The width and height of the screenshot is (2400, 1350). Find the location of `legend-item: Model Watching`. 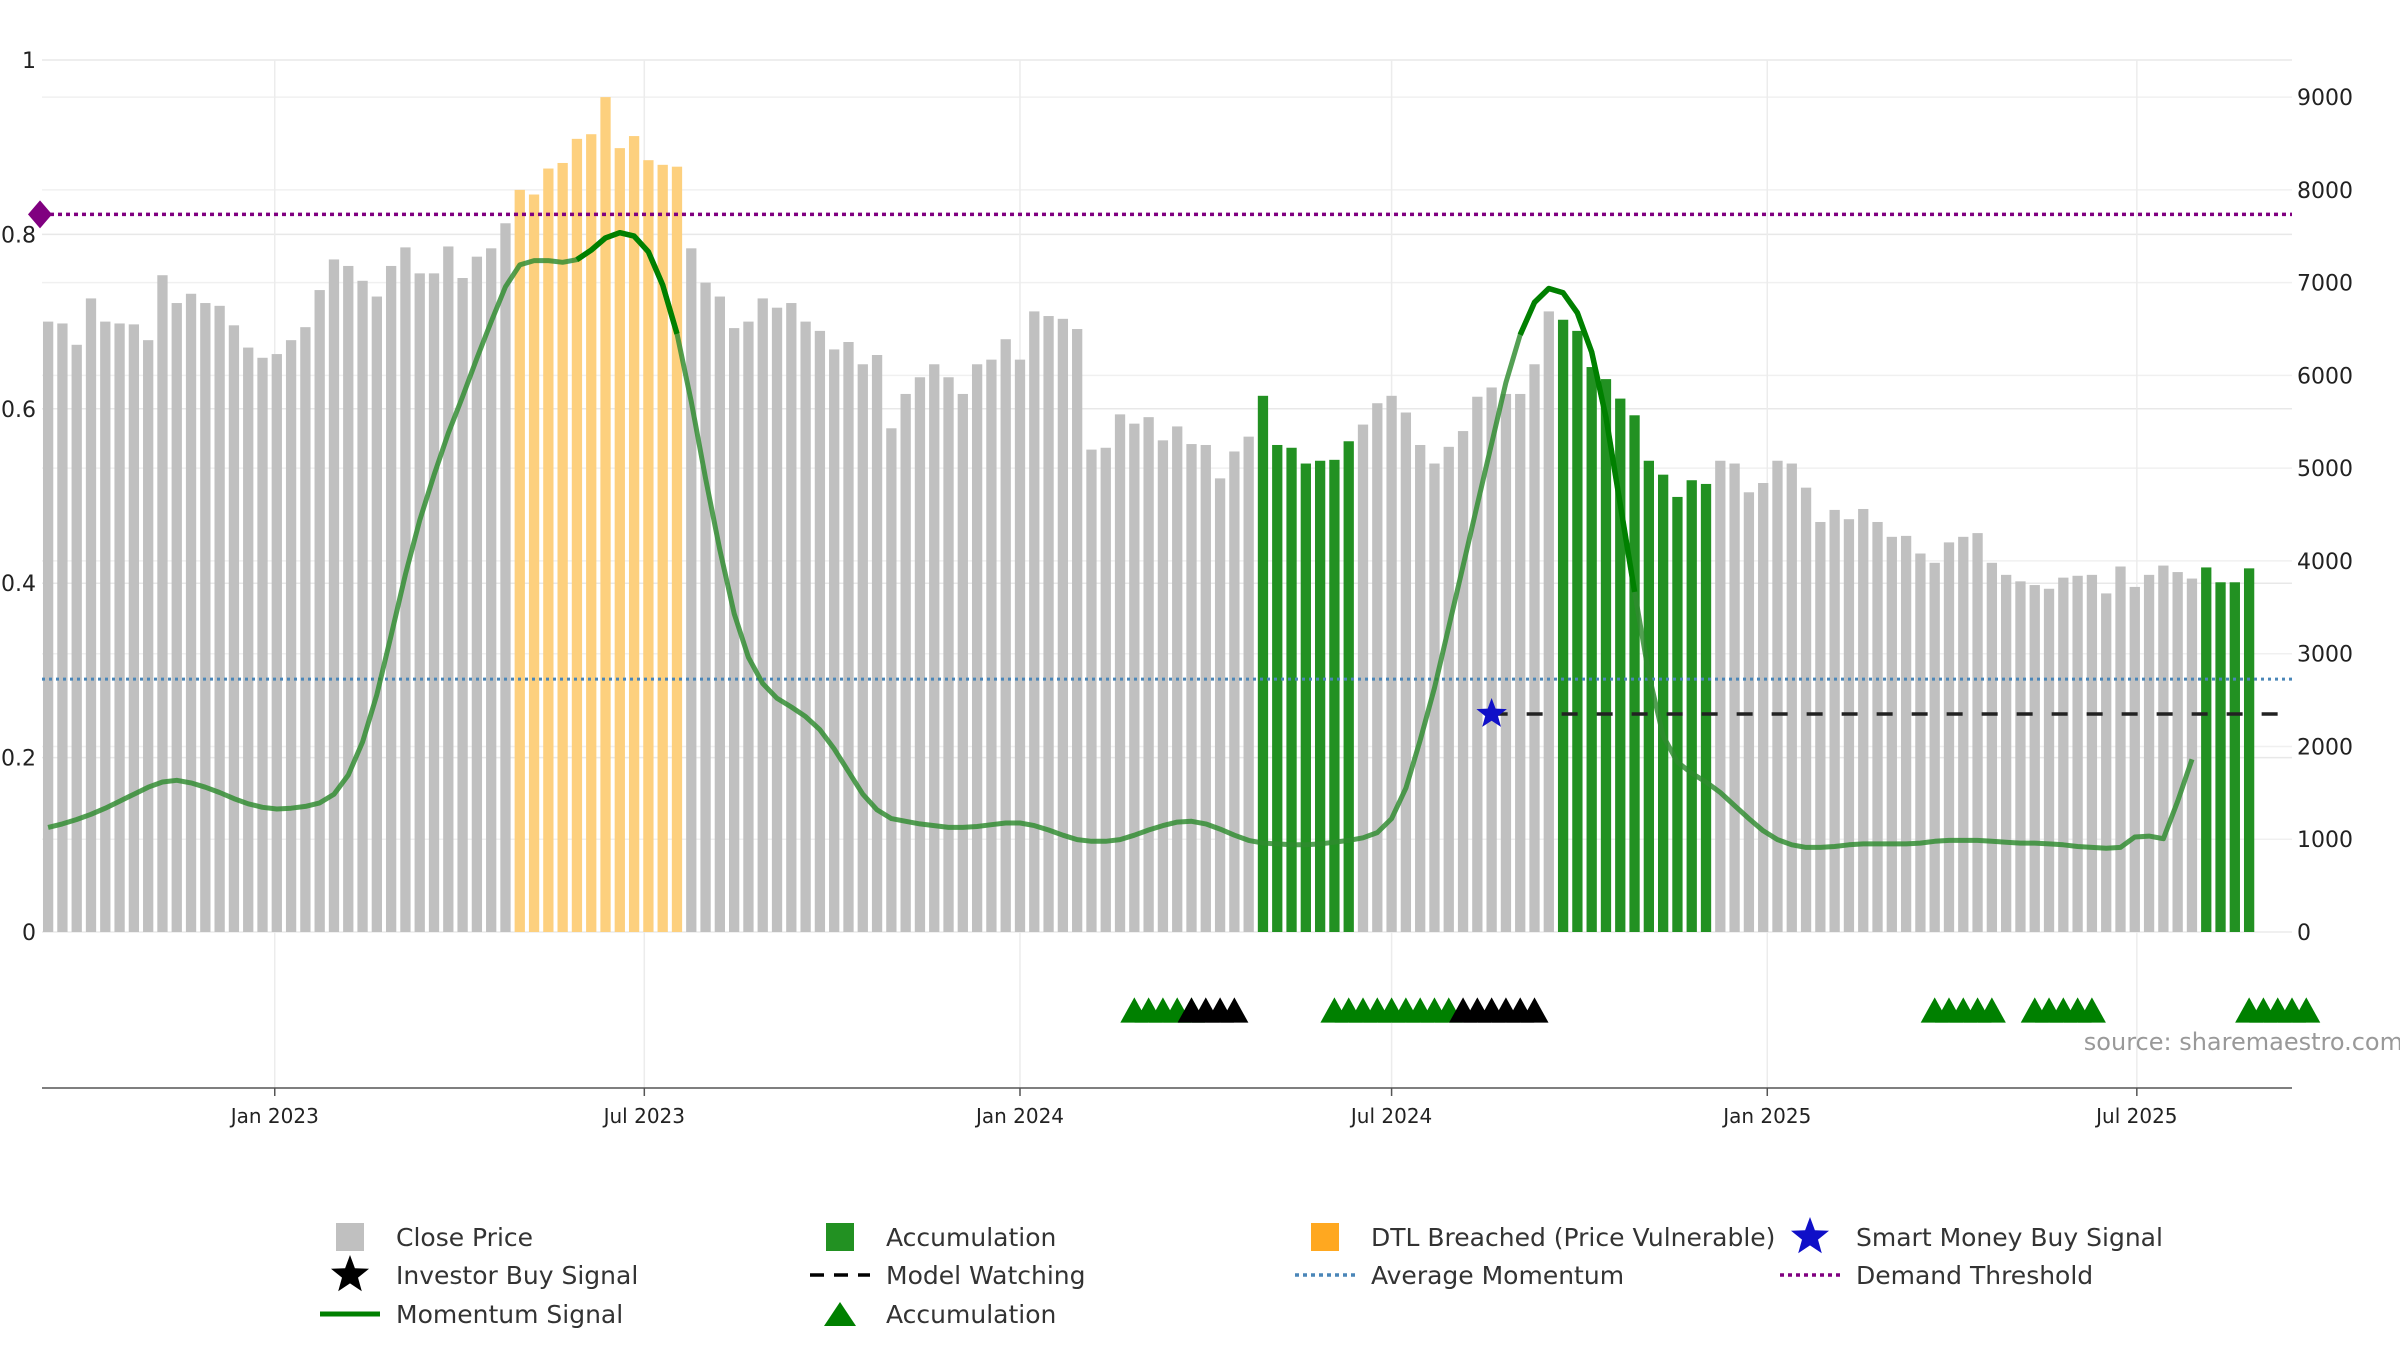

legend-item: Model Watching is located at coordinates (948, 1275).